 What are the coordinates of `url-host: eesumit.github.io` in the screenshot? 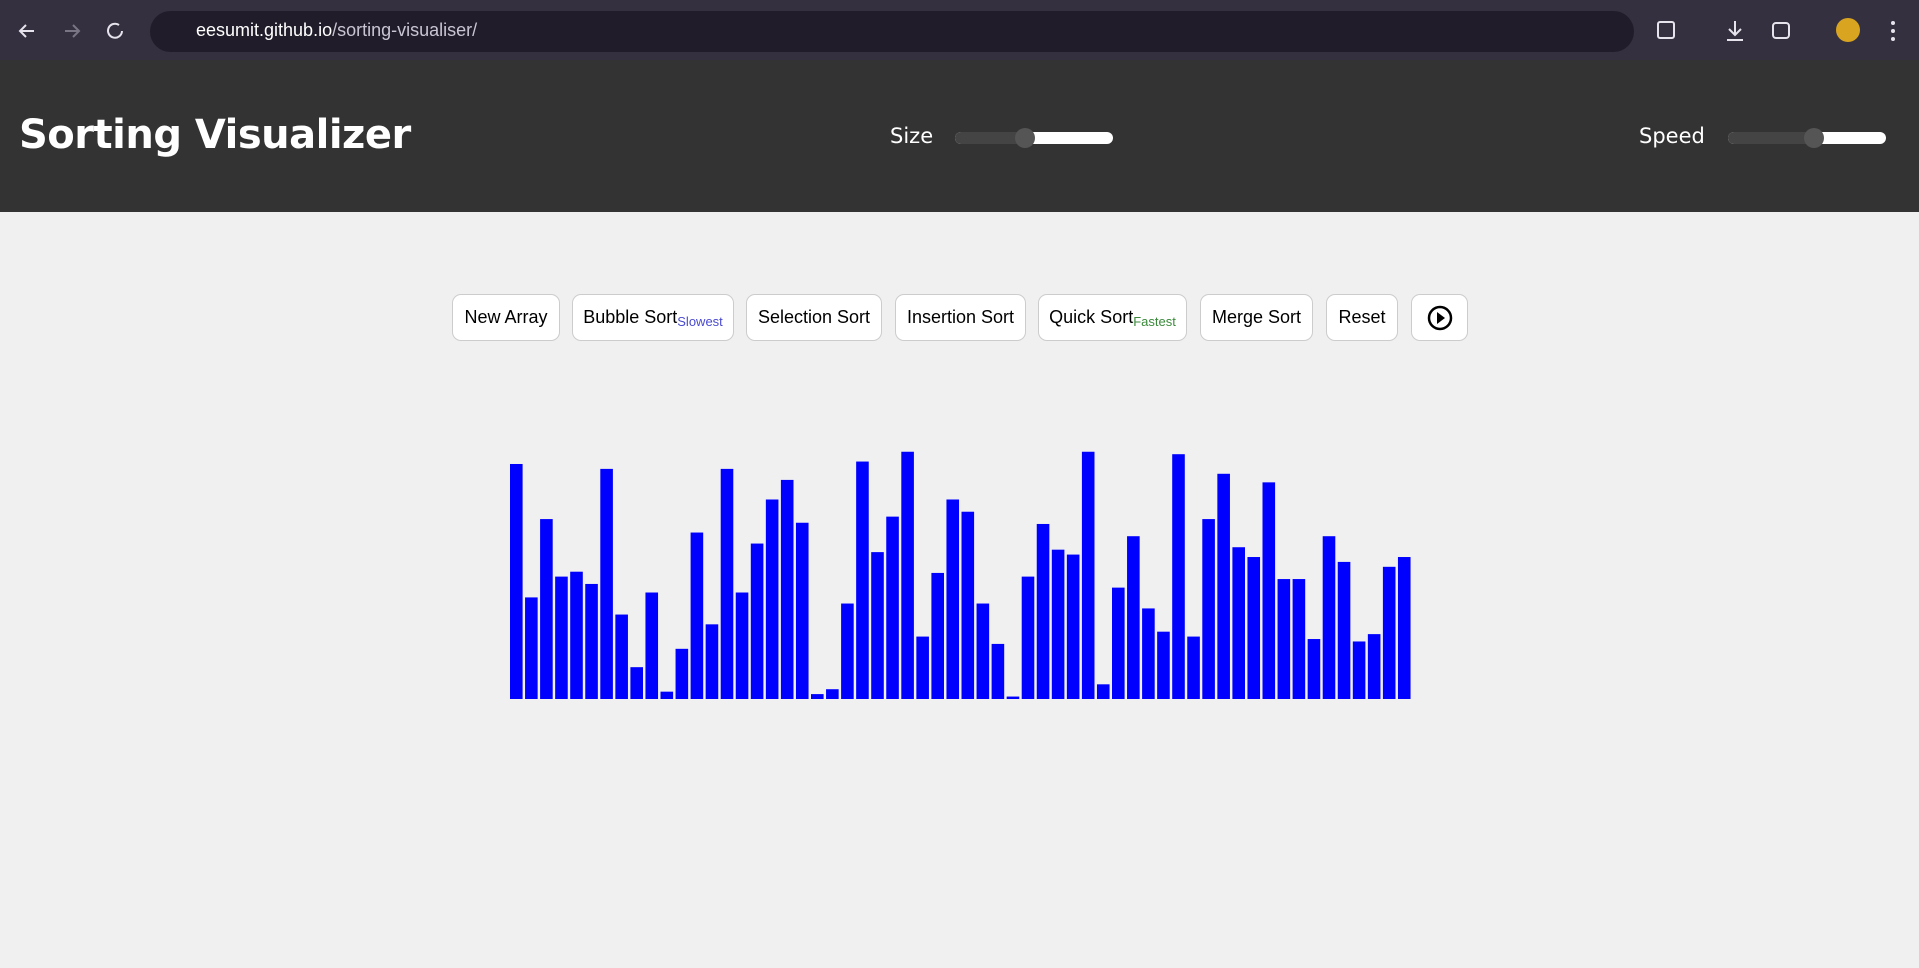 It's located at (264, 30).